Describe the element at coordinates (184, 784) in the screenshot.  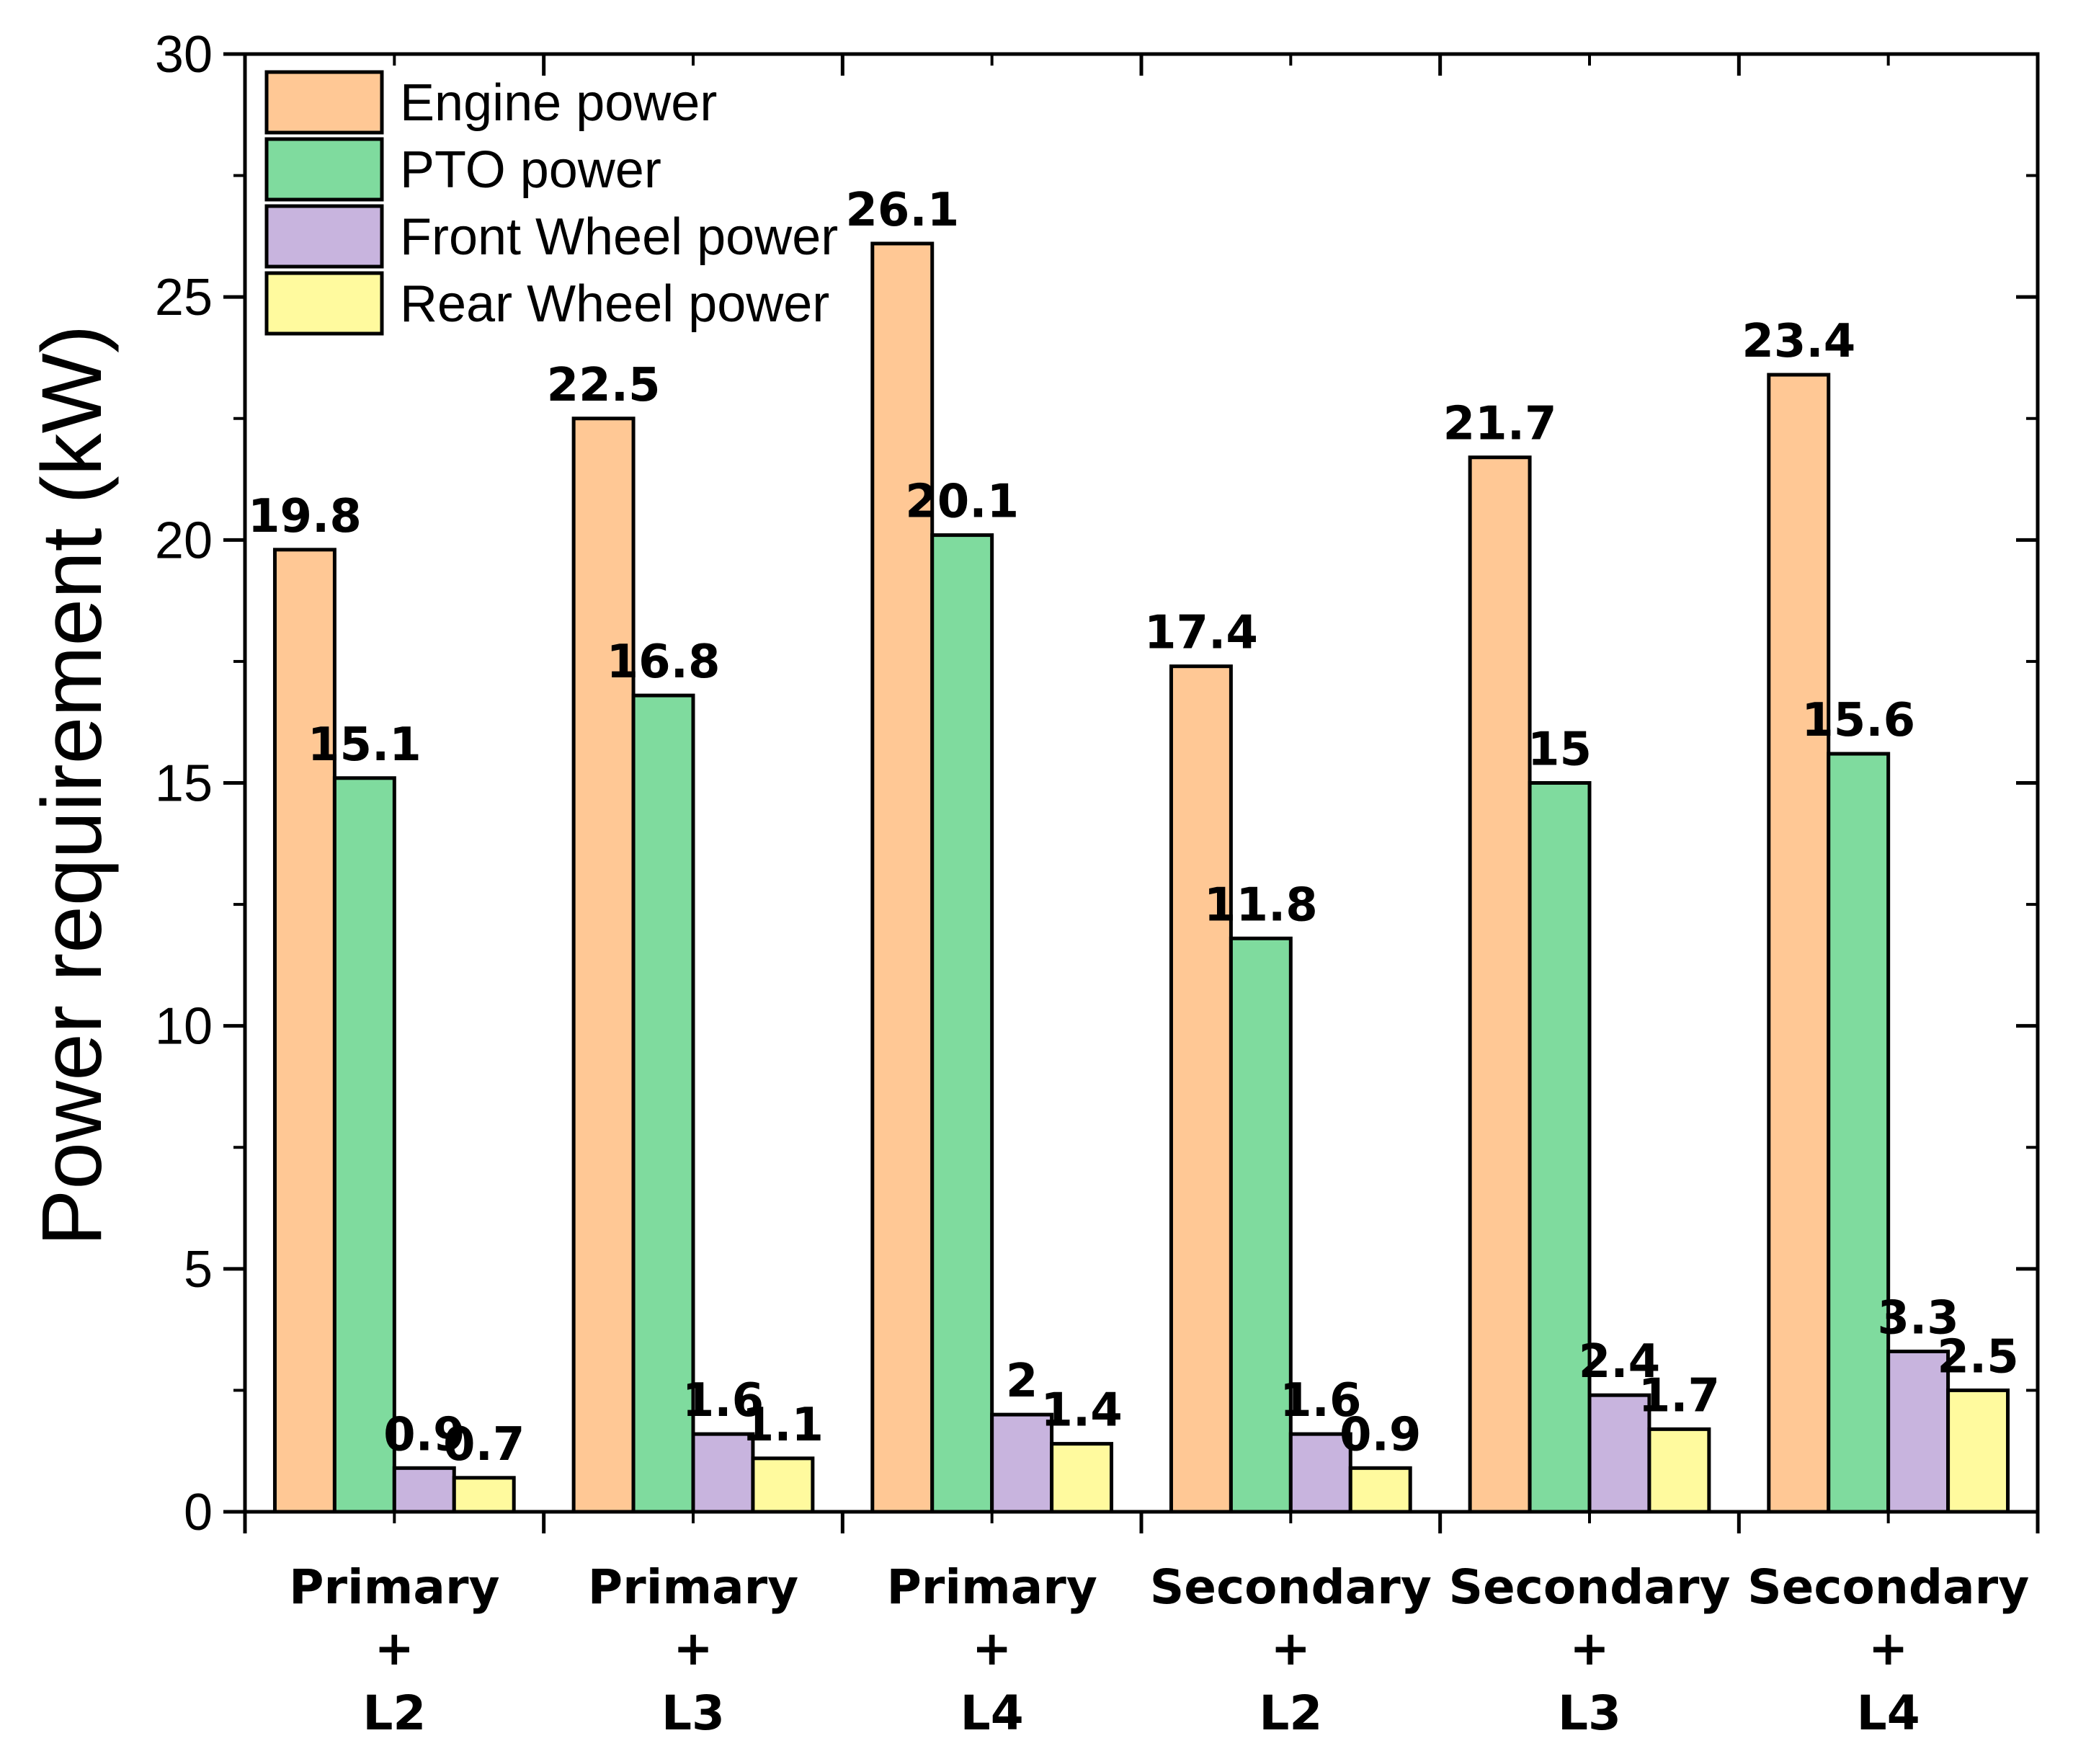
I see `y-tick-label: 15` at that location.